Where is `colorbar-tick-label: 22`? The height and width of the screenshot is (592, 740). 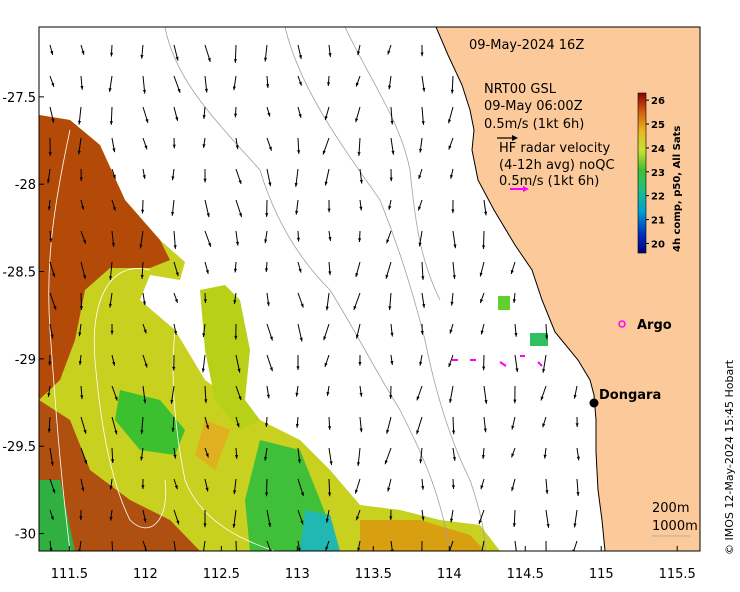
colorbar-tick-label: 22 is located at coordinates (658, 197).